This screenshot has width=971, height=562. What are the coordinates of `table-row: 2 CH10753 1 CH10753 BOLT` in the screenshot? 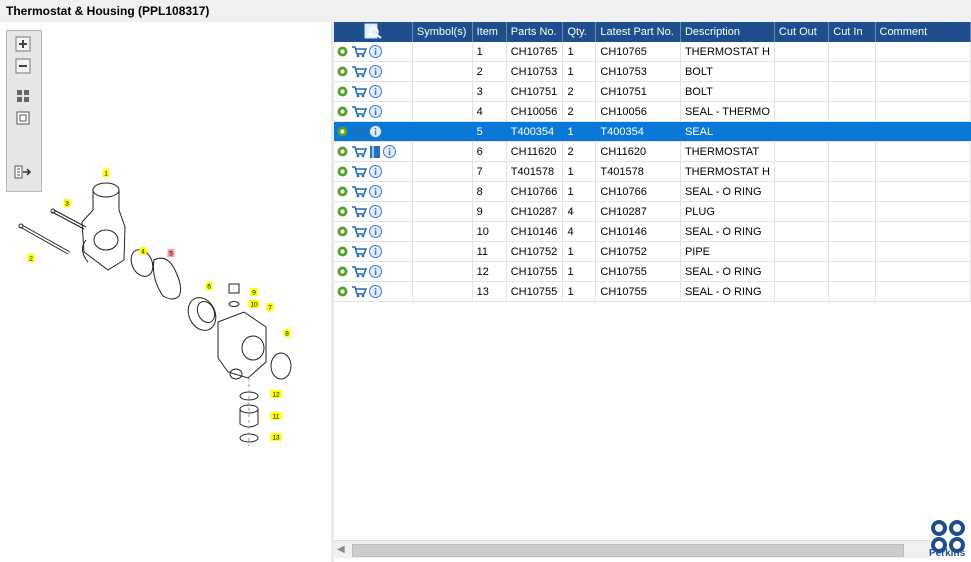 It's located at (652, 71).